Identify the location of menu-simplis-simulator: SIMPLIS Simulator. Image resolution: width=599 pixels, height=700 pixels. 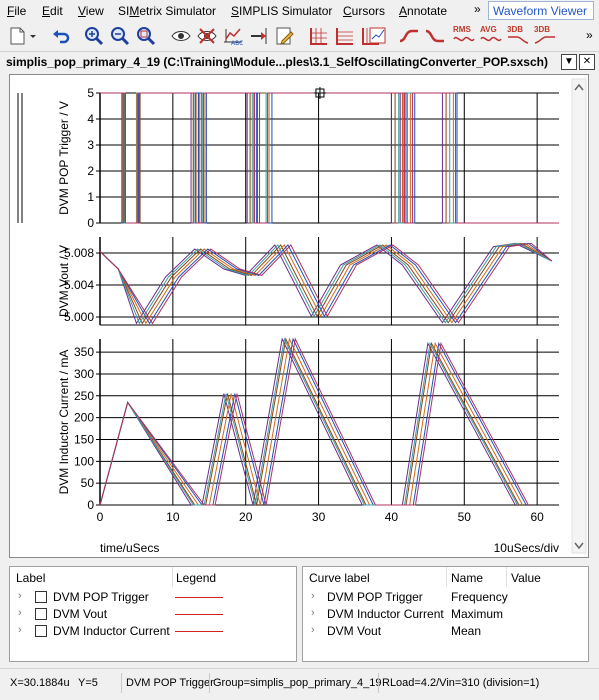
(282, 11).